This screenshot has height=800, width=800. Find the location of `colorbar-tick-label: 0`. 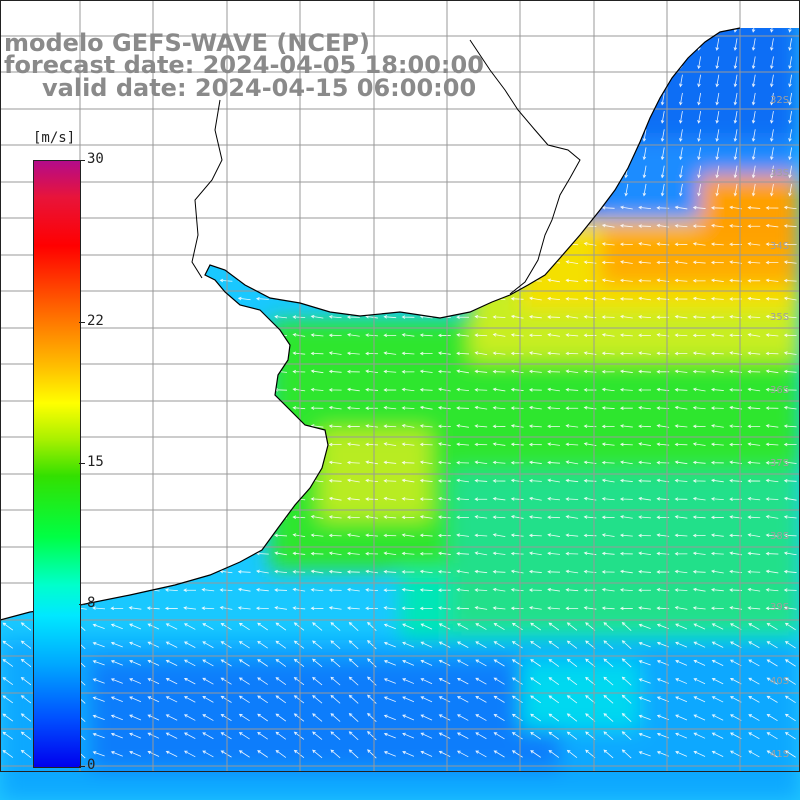

colorbar-tick-label: 0 is located at coordinates (91, 765).